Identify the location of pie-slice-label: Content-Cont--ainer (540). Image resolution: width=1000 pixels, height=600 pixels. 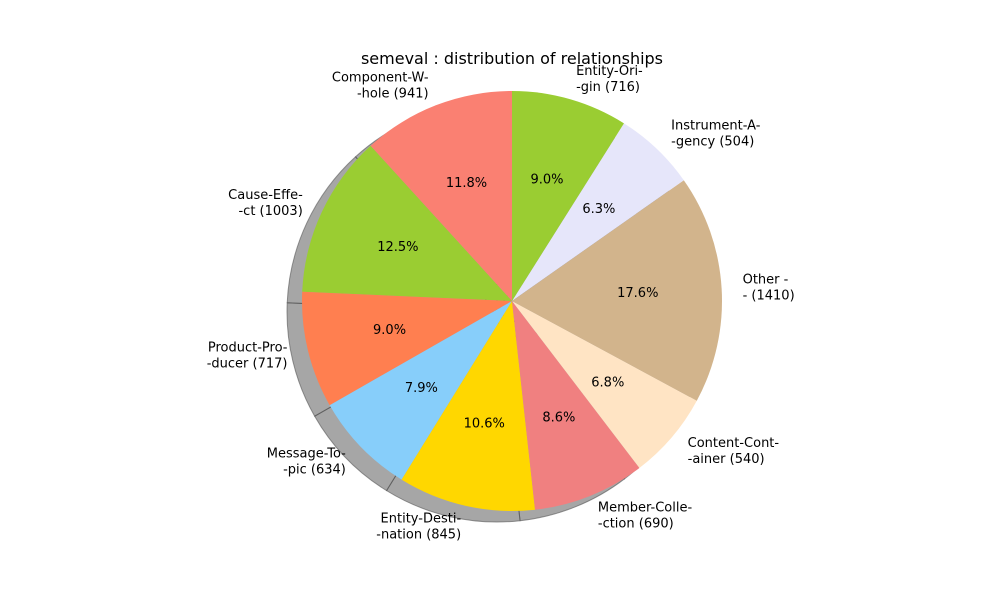
(734, 451).